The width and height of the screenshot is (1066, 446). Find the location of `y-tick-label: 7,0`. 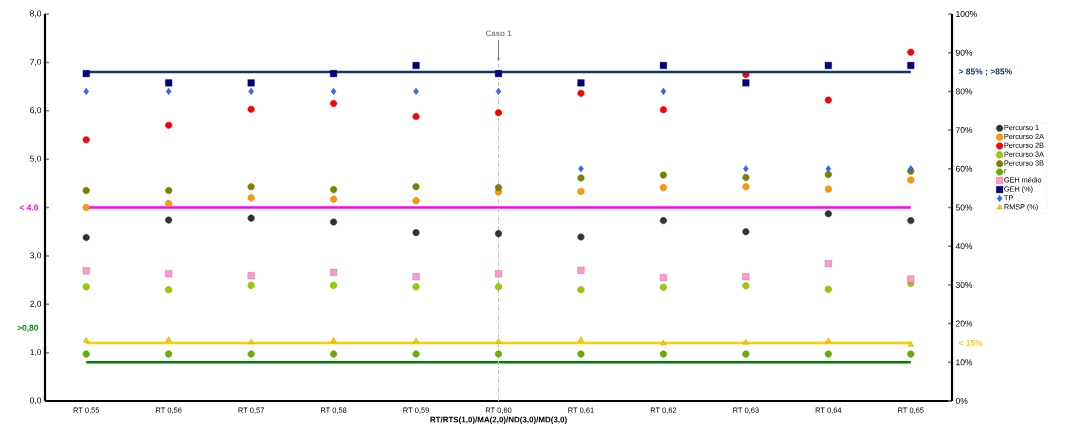

y-tick-label: 7,0 is located at coordinates (36, 62).